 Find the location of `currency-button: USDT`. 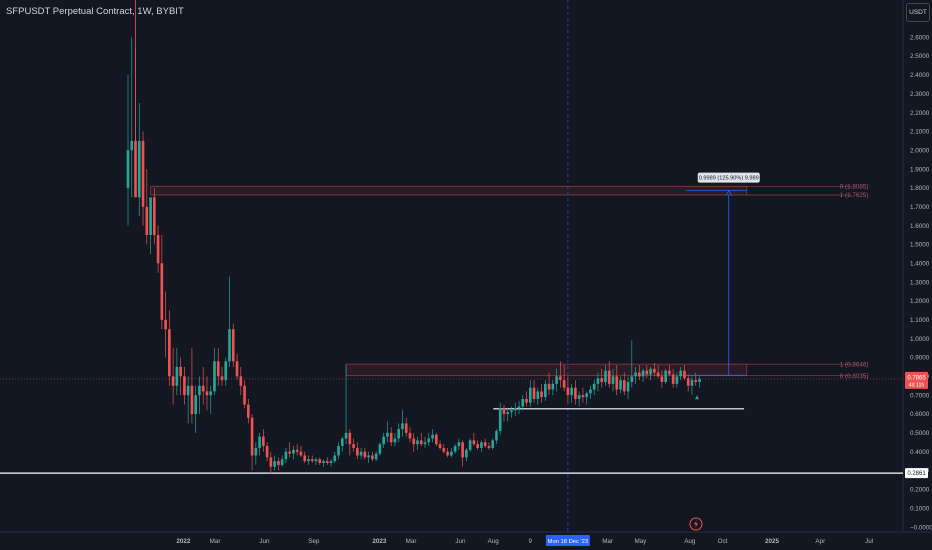

currency-button: USDT is located at coordinates (918, 12).